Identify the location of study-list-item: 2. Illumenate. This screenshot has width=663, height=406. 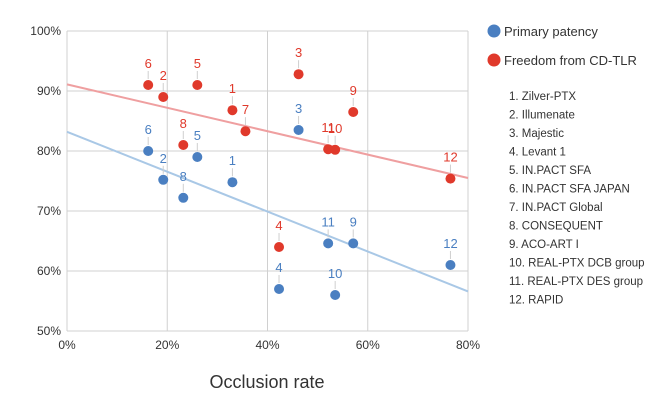
(542, 116).